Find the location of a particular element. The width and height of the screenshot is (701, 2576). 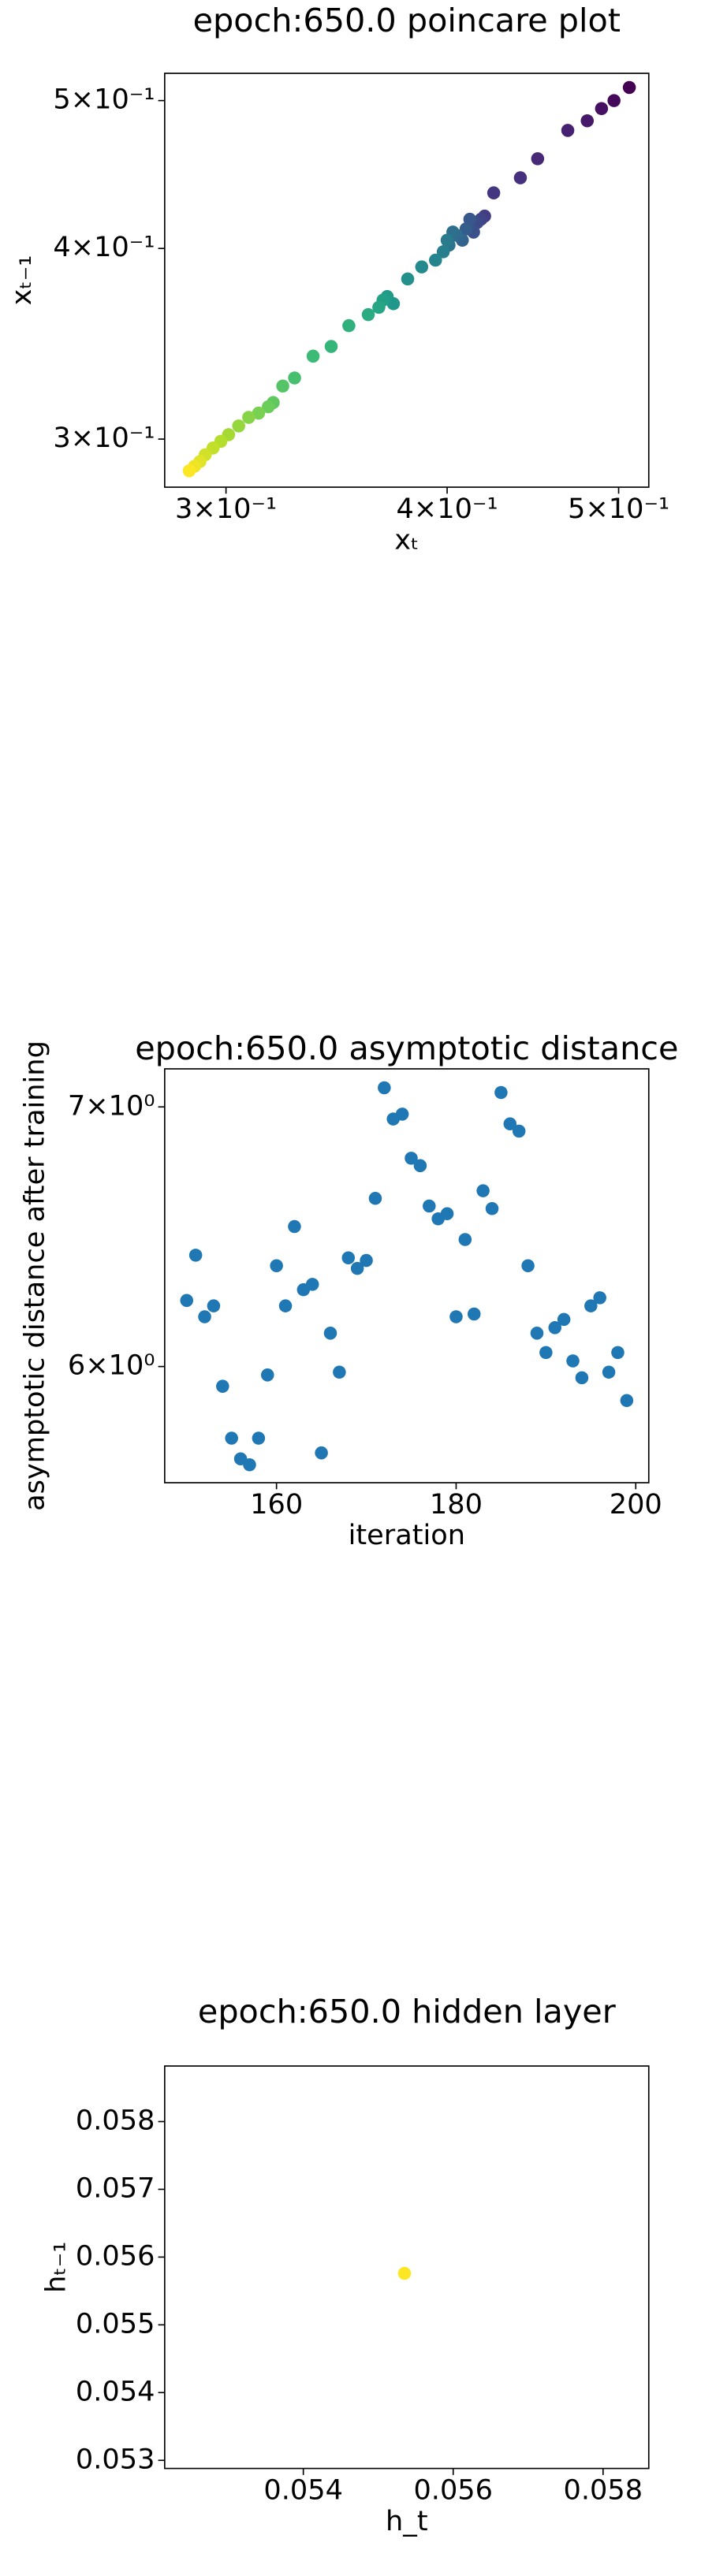

x-tick-label: 0.056 is located at coordinates (453, 2490).